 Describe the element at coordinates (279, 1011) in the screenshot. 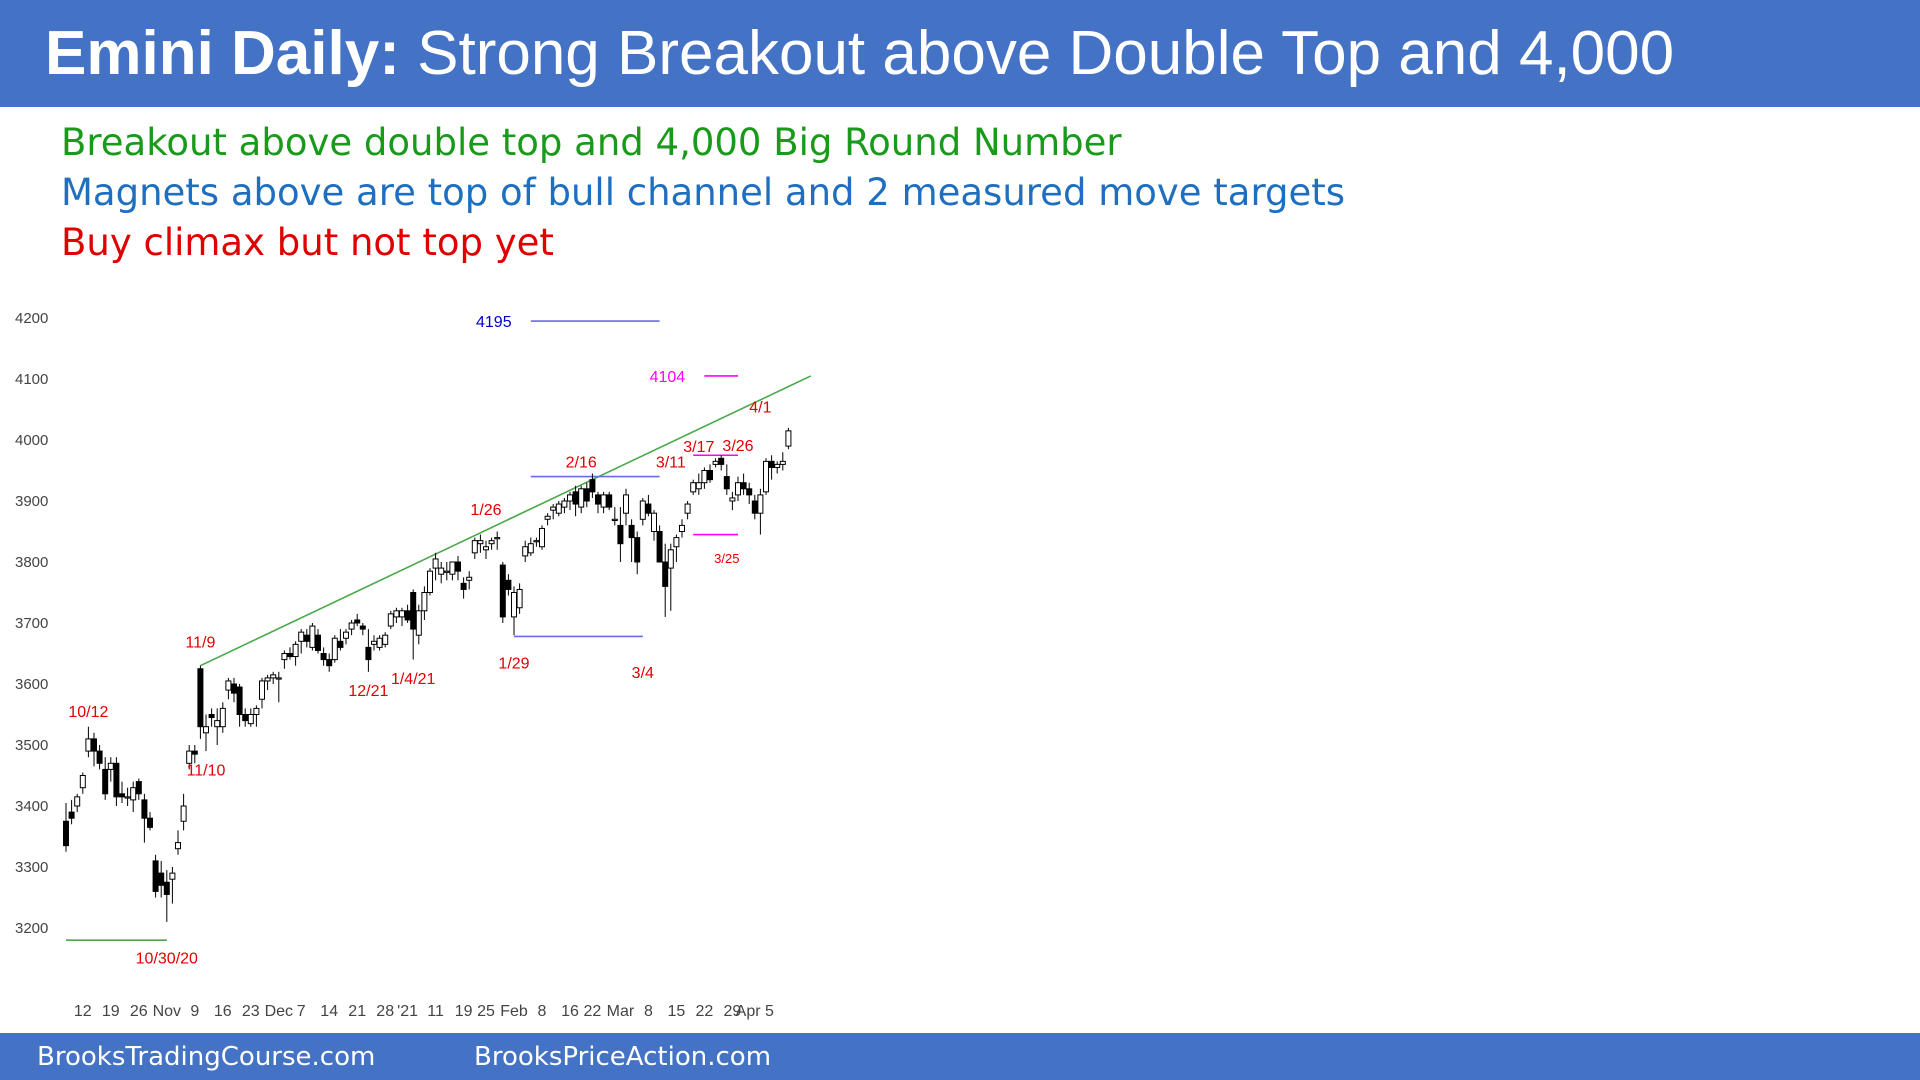

I see `x-tick-label: Dec` at that location.